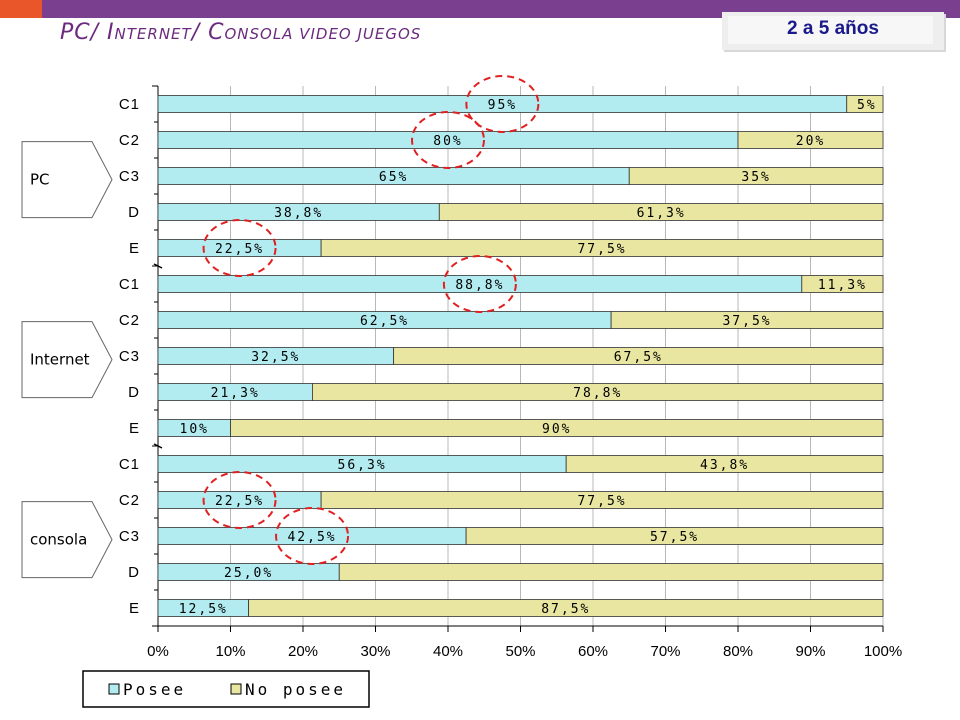 The height and width of the screenshot is (720, 960). I want to click on group-label: PC, so click(40, 180).